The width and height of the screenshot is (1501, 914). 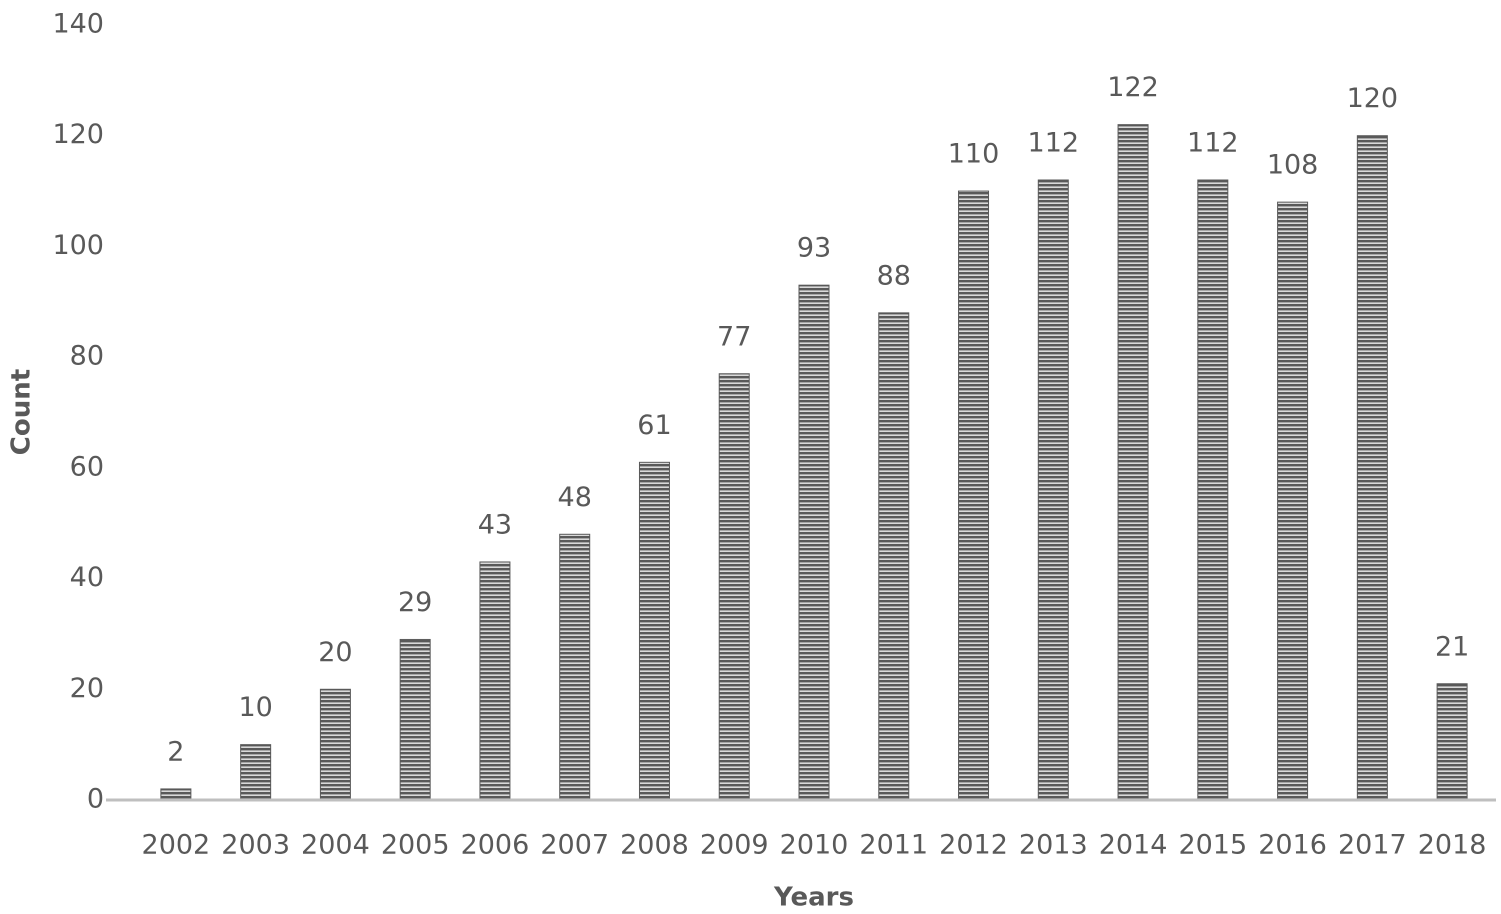 What do you see at coordinates (22, 412) in the screenshot?
I see `y-axis-title: Count` at bounding box center [22, 412].